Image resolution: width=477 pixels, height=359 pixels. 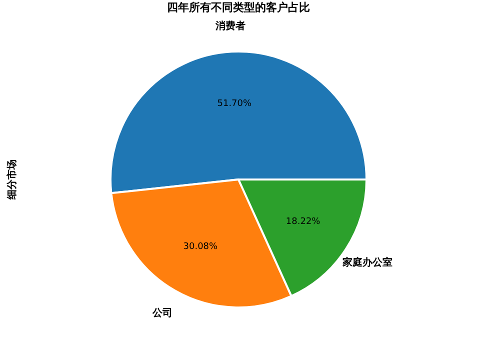 I want to click on data-label: 30.08%, so click(x=200, y=247).